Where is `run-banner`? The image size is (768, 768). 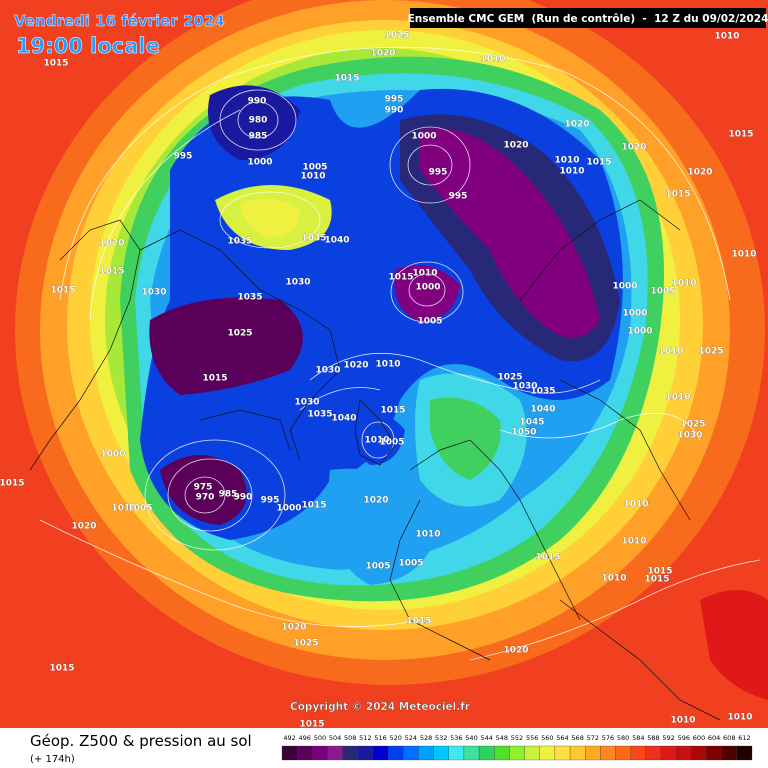 run-banner is located at coordinates (588, 18).